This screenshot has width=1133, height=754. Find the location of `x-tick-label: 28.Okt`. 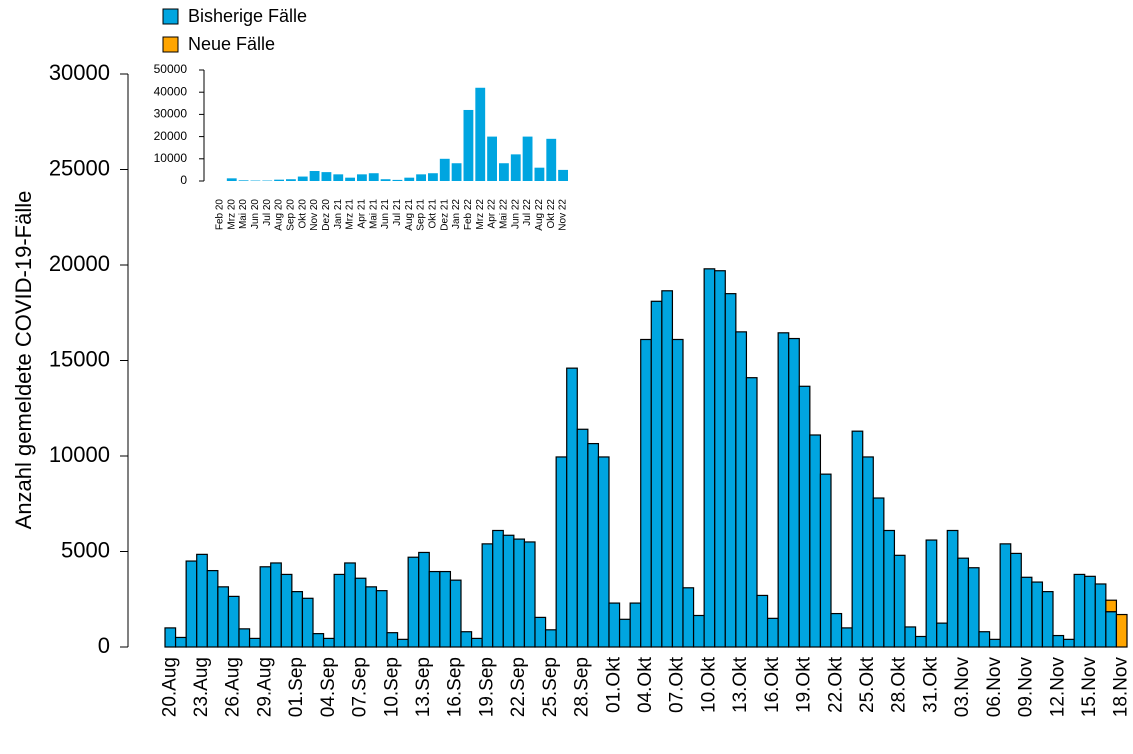

x-tick-label: 28.Okt is located at coordinates (899, 684).